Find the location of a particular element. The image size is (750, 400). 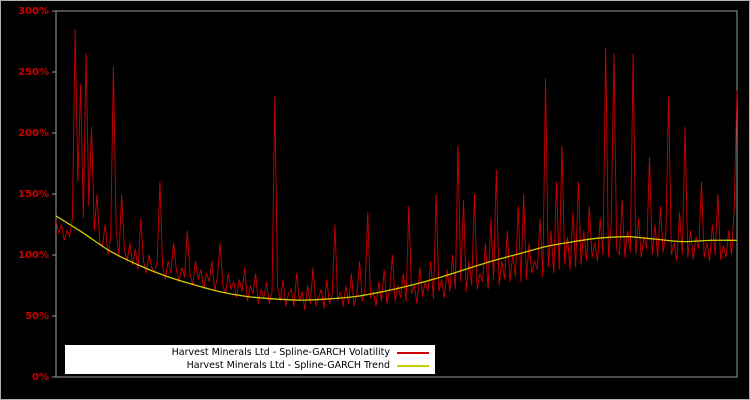

y-axis-label: 100% is located at coordinates (33, 255).